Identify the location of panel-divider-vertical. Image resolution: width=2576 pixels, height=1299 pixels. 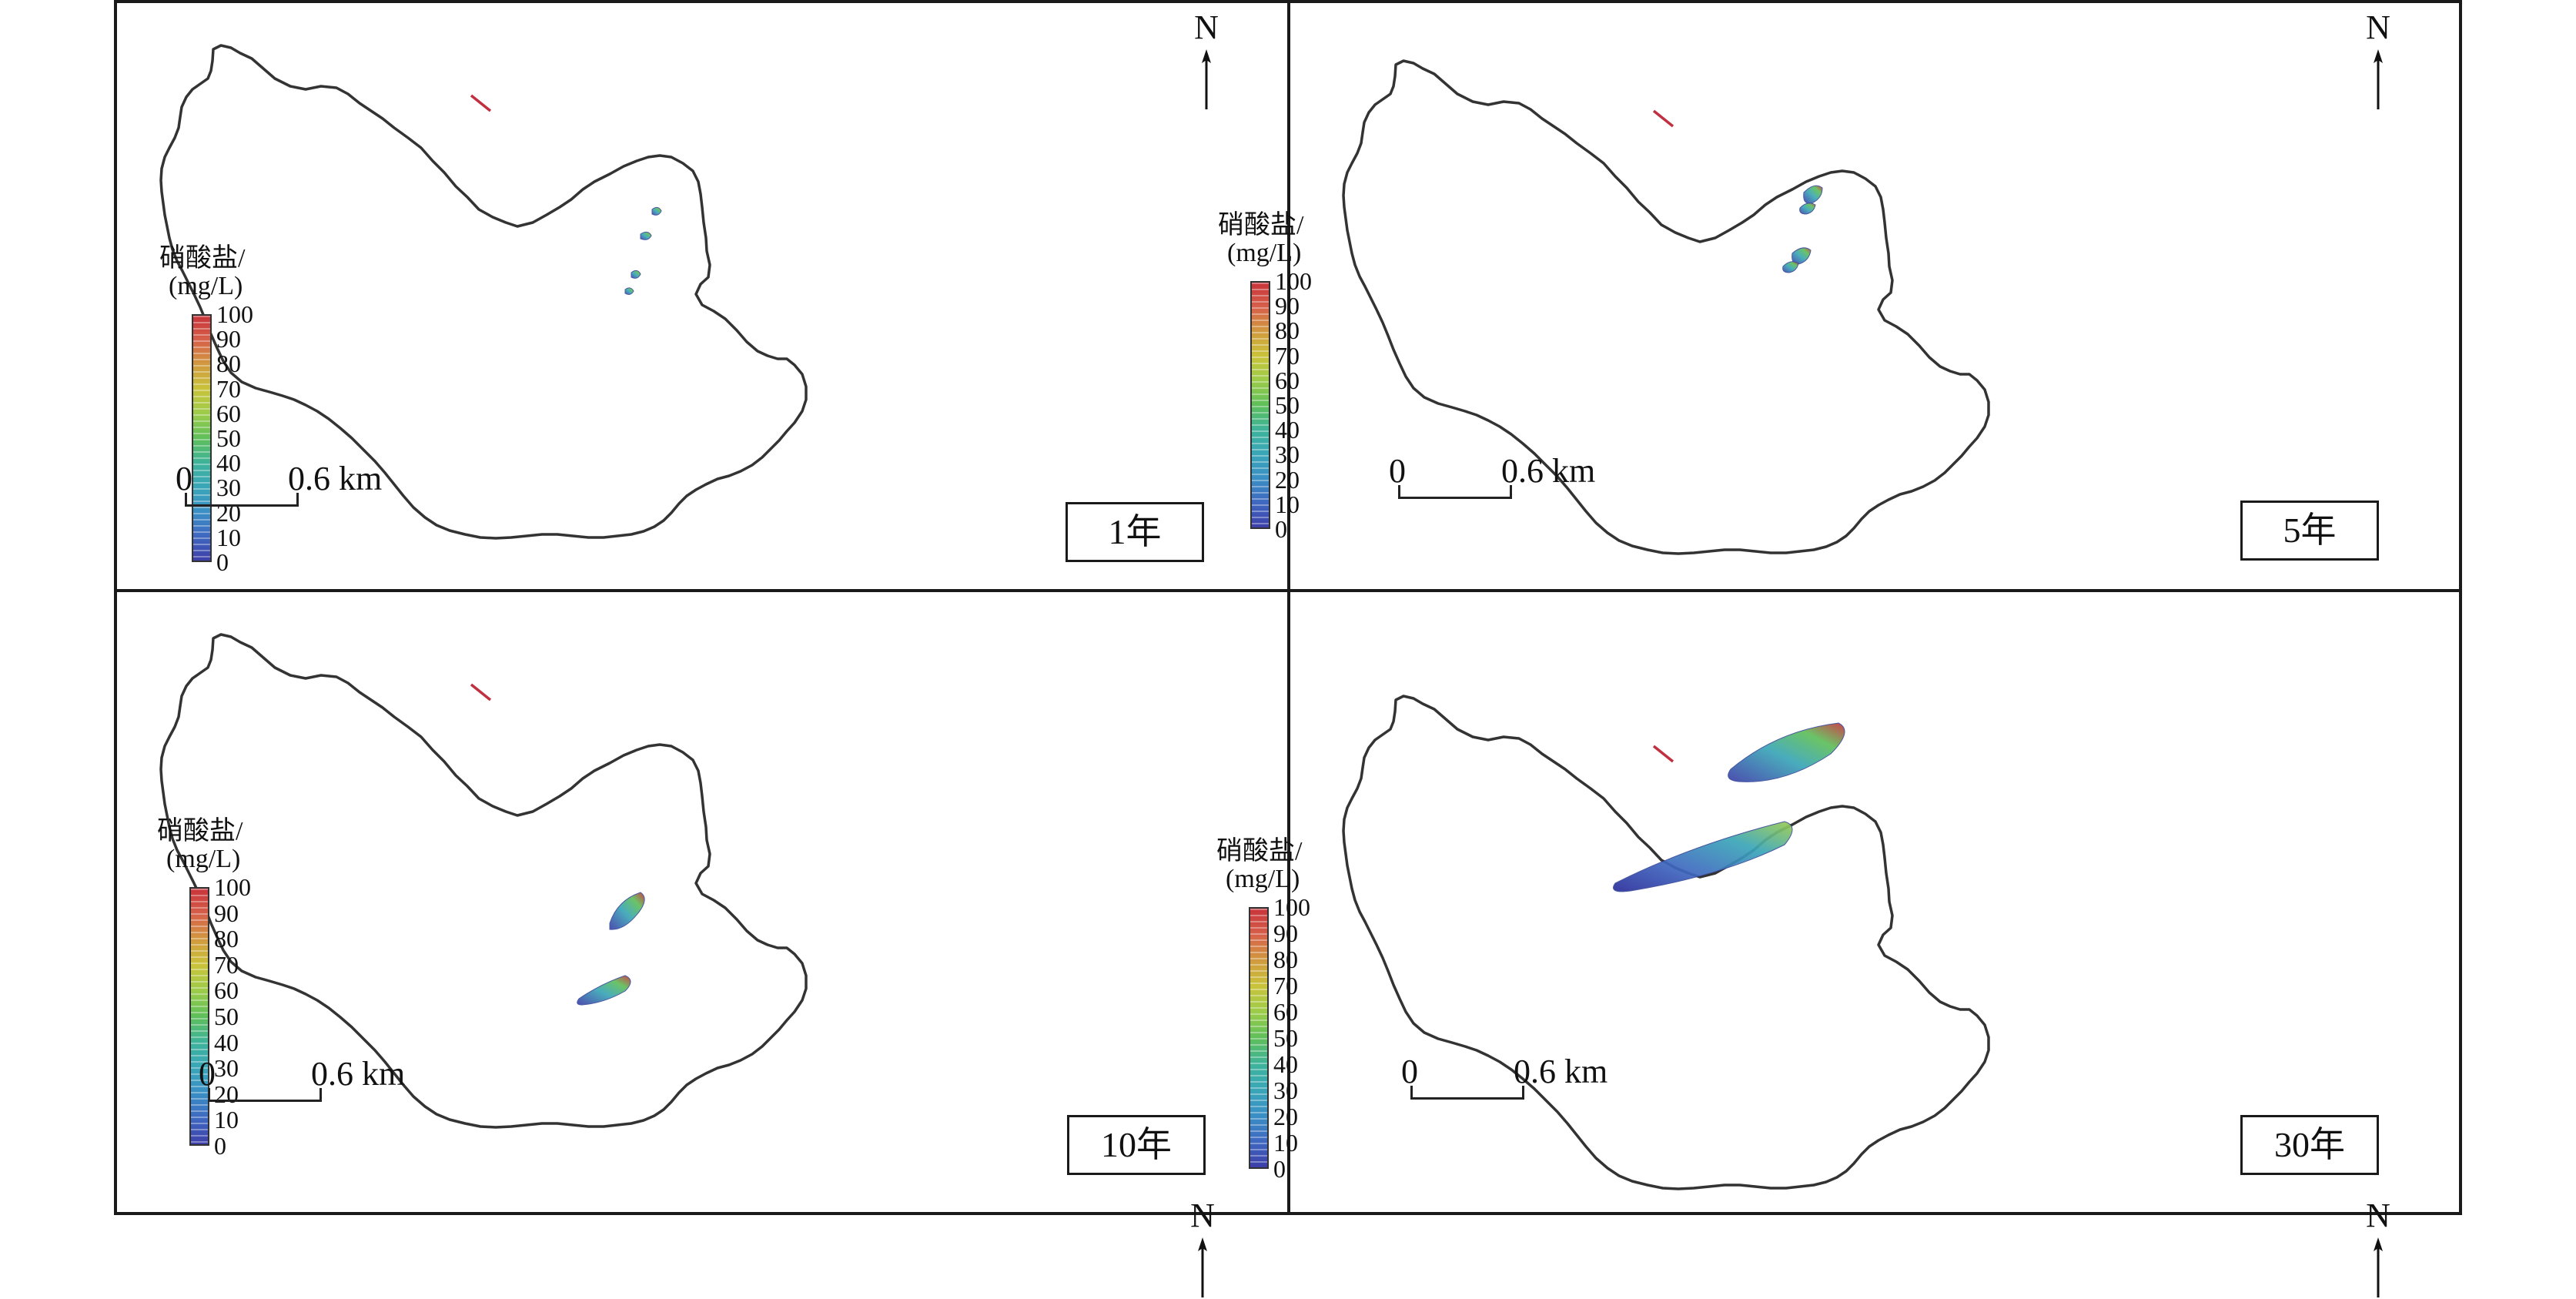
(1288, 607).